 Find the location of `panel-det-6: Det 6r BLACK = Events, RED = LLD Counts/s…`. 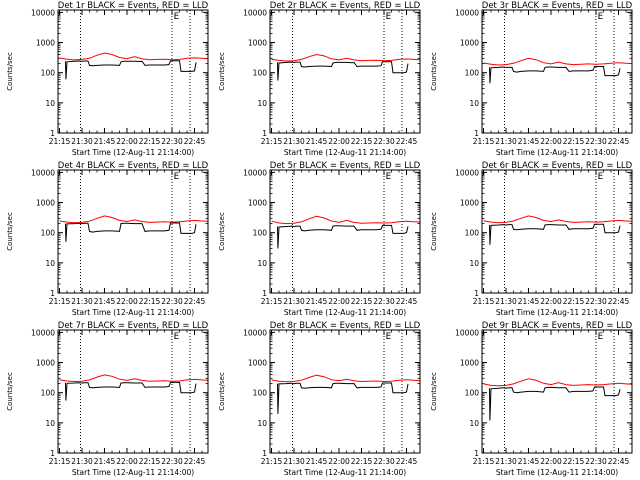

panel-det-6: Det 6r BLACK = Events, RED = LLD Counts/s… is located at coordinates (531, 239).